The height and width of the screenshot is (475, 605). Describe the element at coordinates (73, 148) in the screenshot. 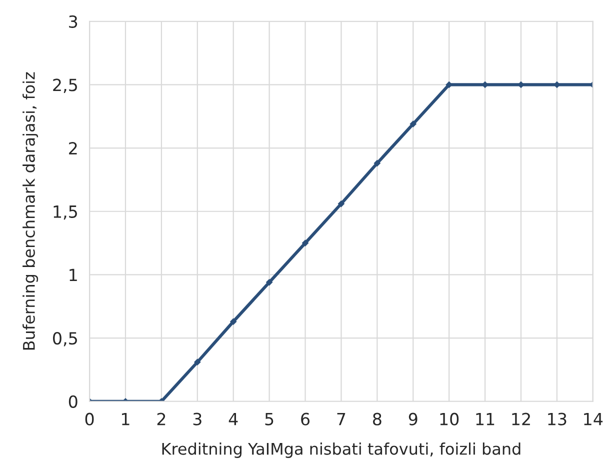

I see `y-tick-label: 2` at that location.